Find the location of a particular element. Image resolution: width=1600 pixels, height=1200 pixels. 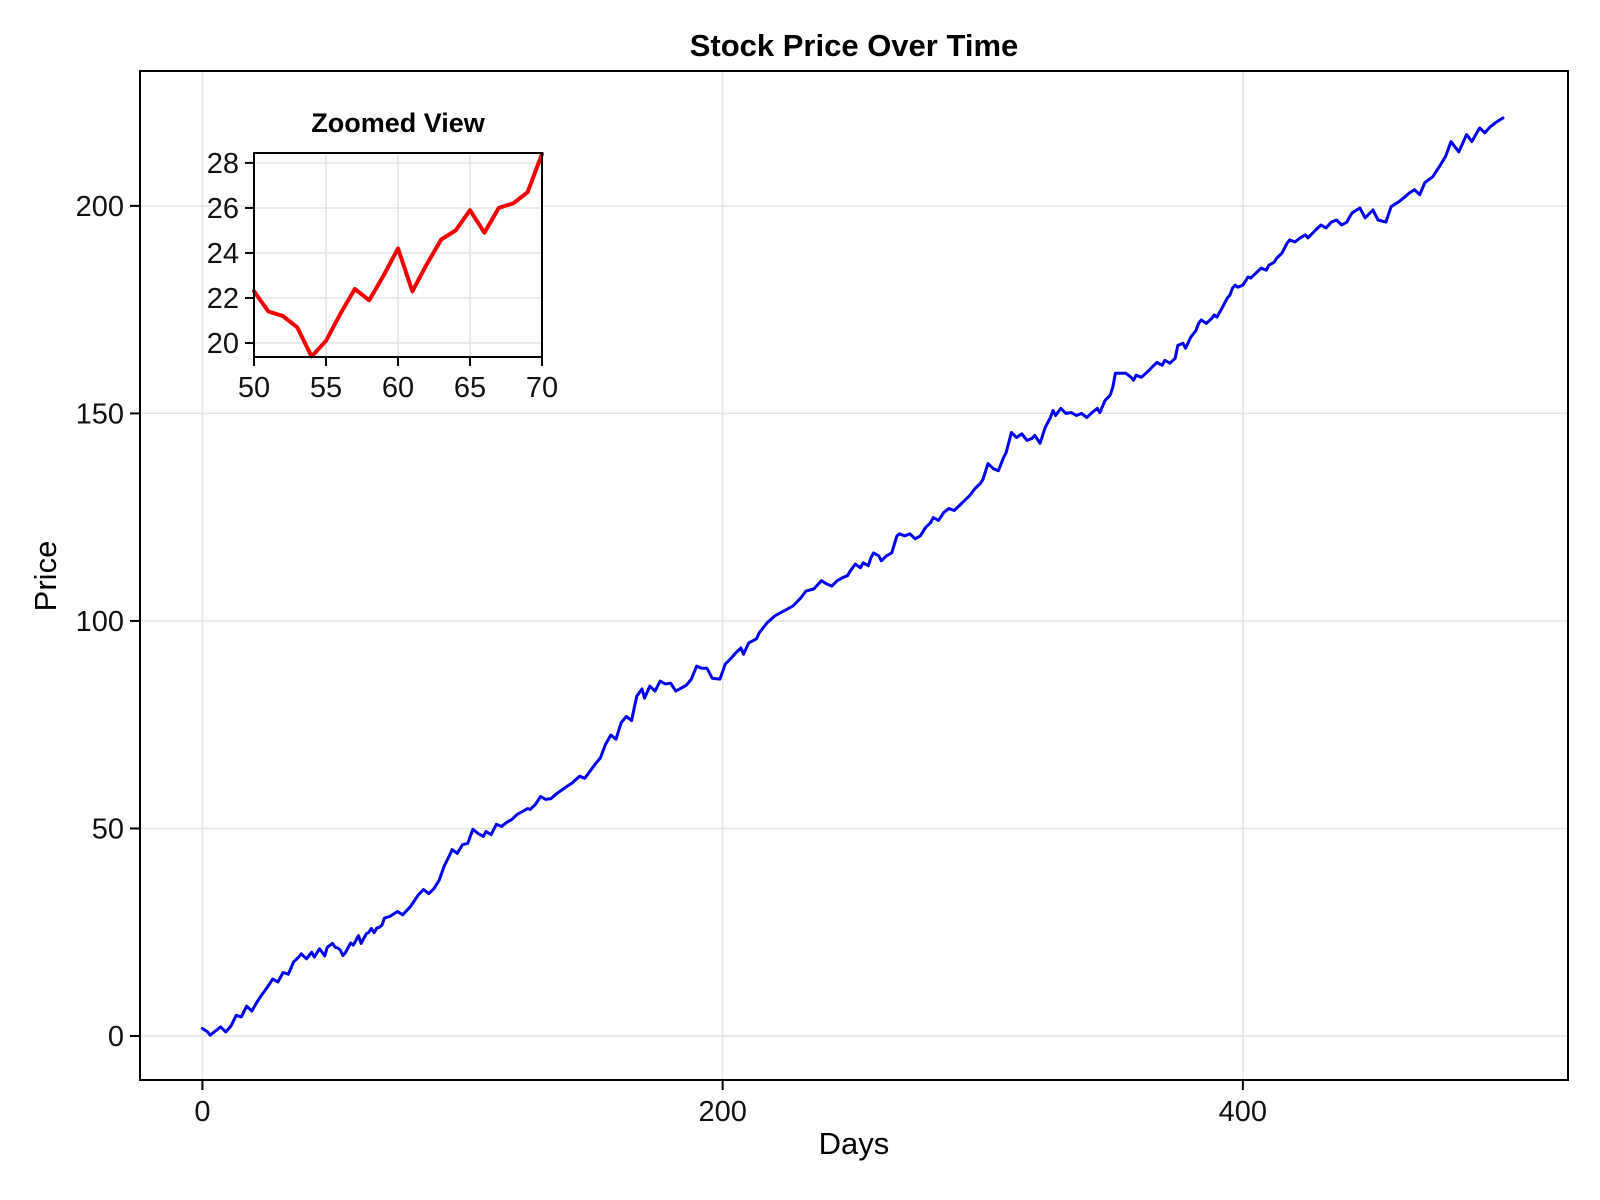

inset-tick-label-y: 20 is located at coordinates (223, 344).